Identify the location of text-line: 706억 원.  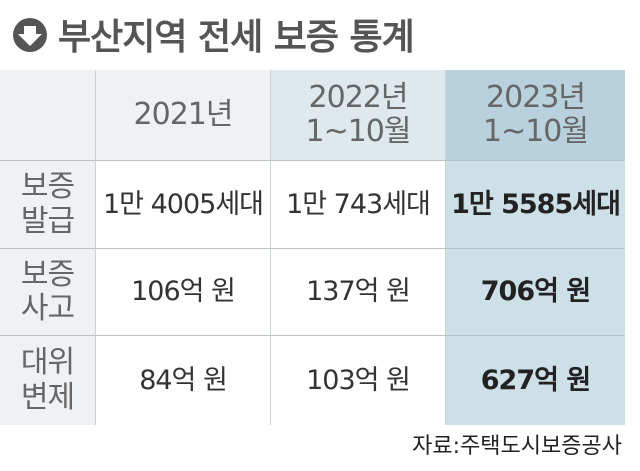
(535, 292).